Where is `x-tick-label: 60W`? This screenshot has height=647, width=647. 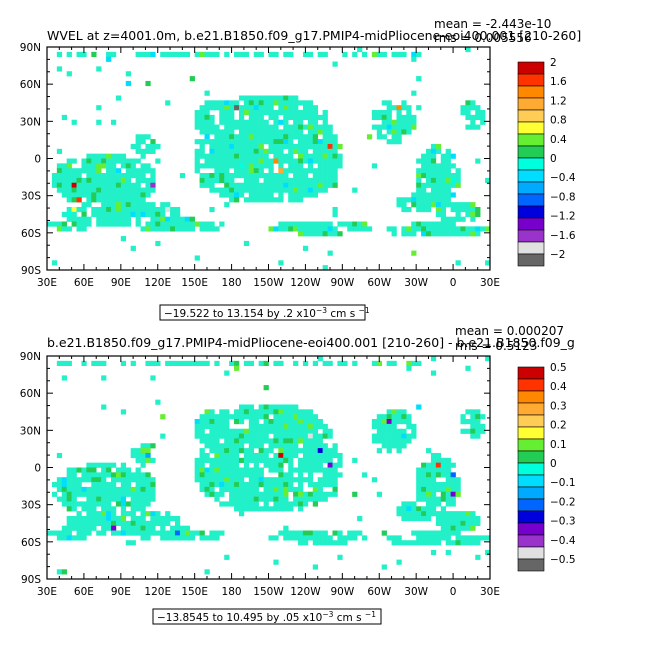 x-tick-label: 60W is located at coordinates (379, 592).